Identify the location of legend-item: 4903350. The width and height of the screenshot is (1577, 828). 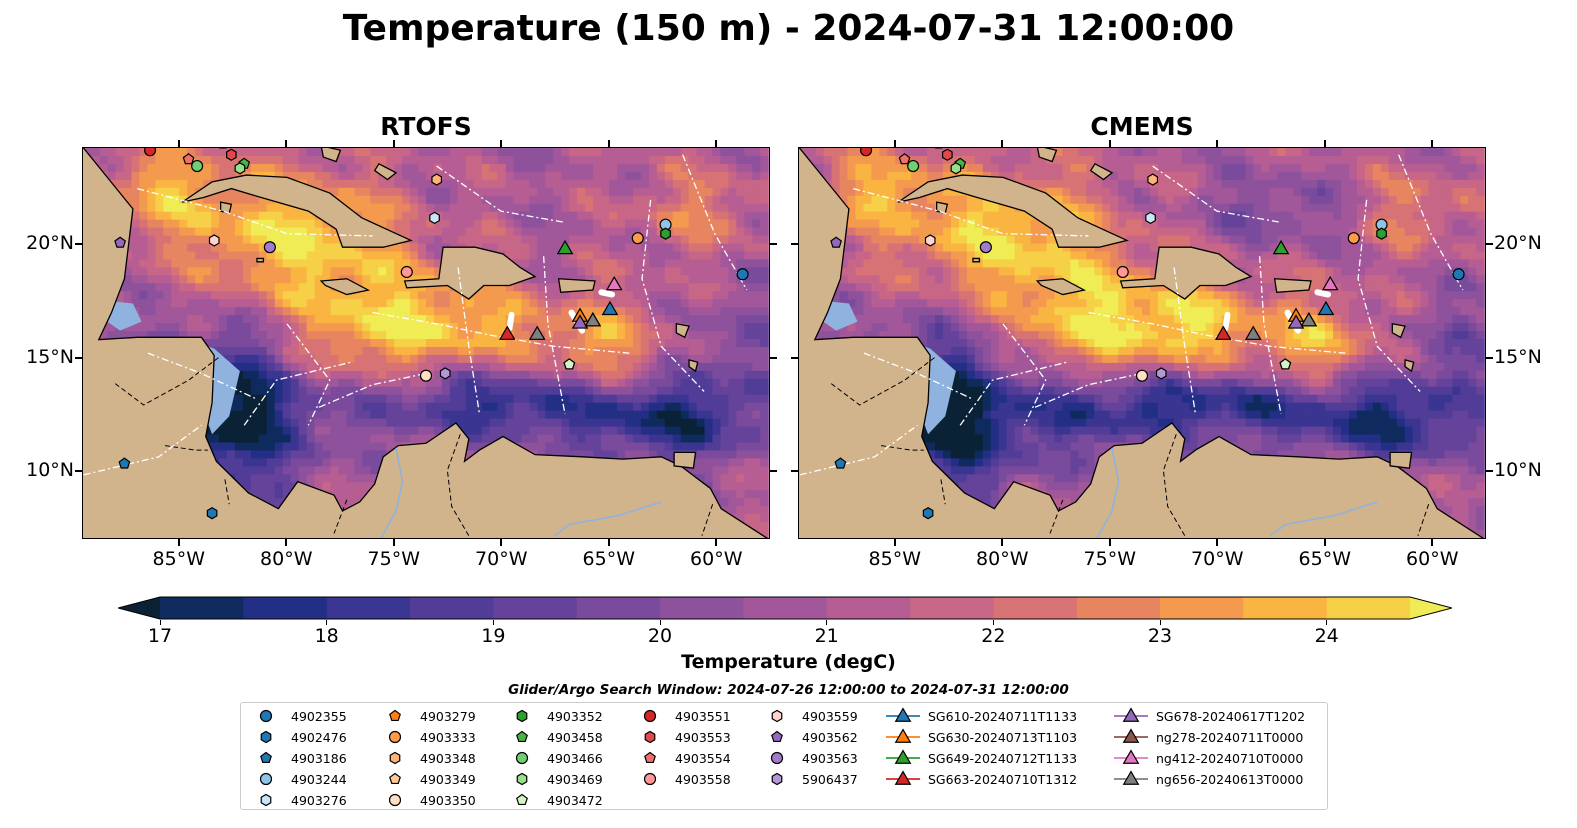
(426, 800).